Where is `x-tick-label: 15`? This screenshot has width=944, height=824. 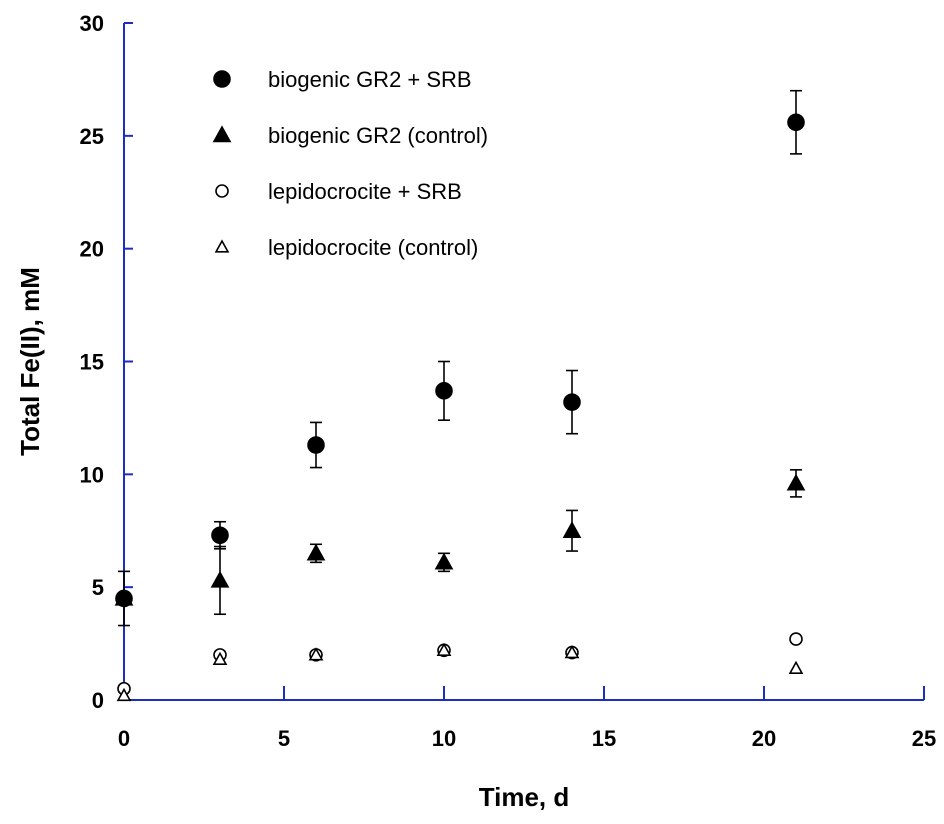 x-tick-label: 15 is located at coordinates (604, 738).